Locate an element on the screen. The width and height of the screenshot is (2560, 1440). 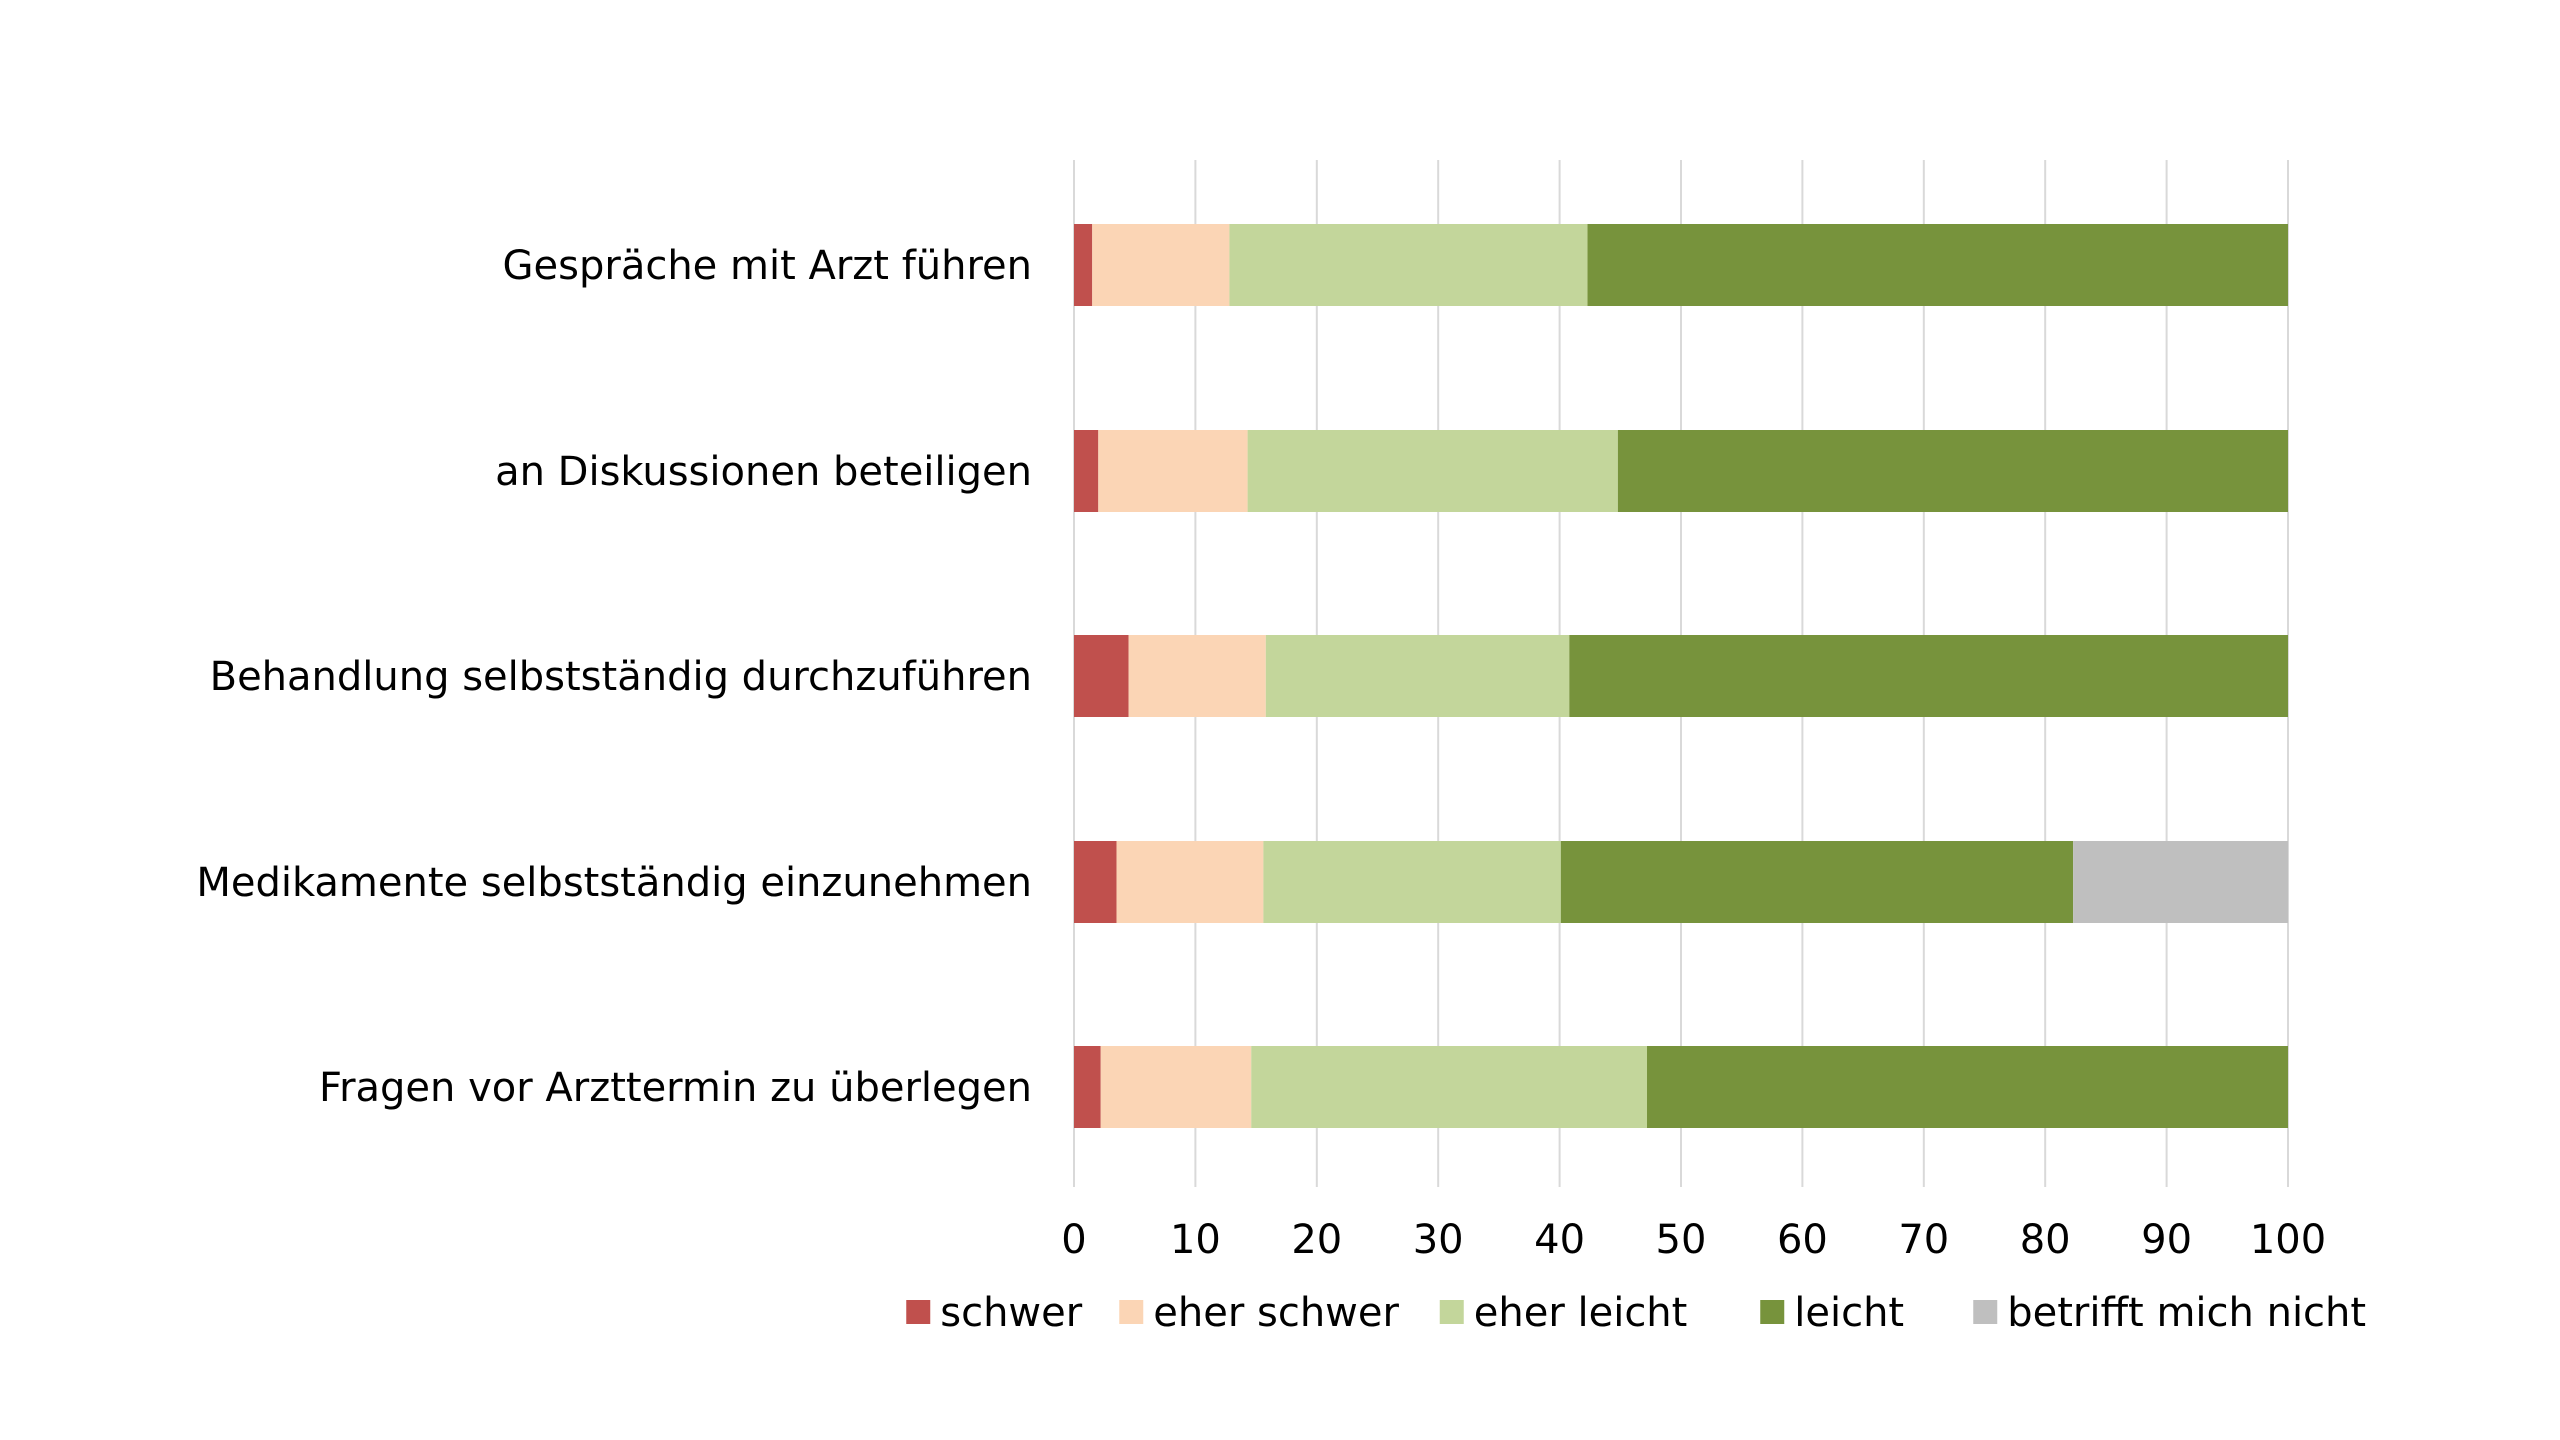
x-tick-label: 20 is located at coordinates (1316, 1240).